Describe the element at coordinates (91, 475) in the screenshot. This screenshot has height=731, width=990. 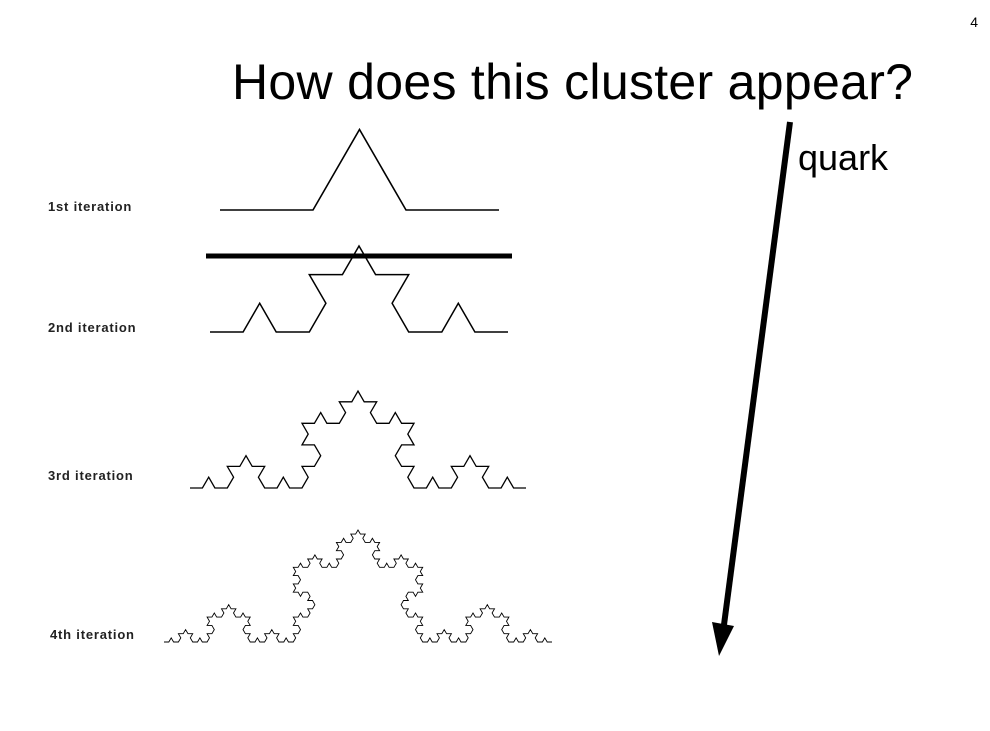
I see `iteration-label-3: 3rd iteration` at that location.